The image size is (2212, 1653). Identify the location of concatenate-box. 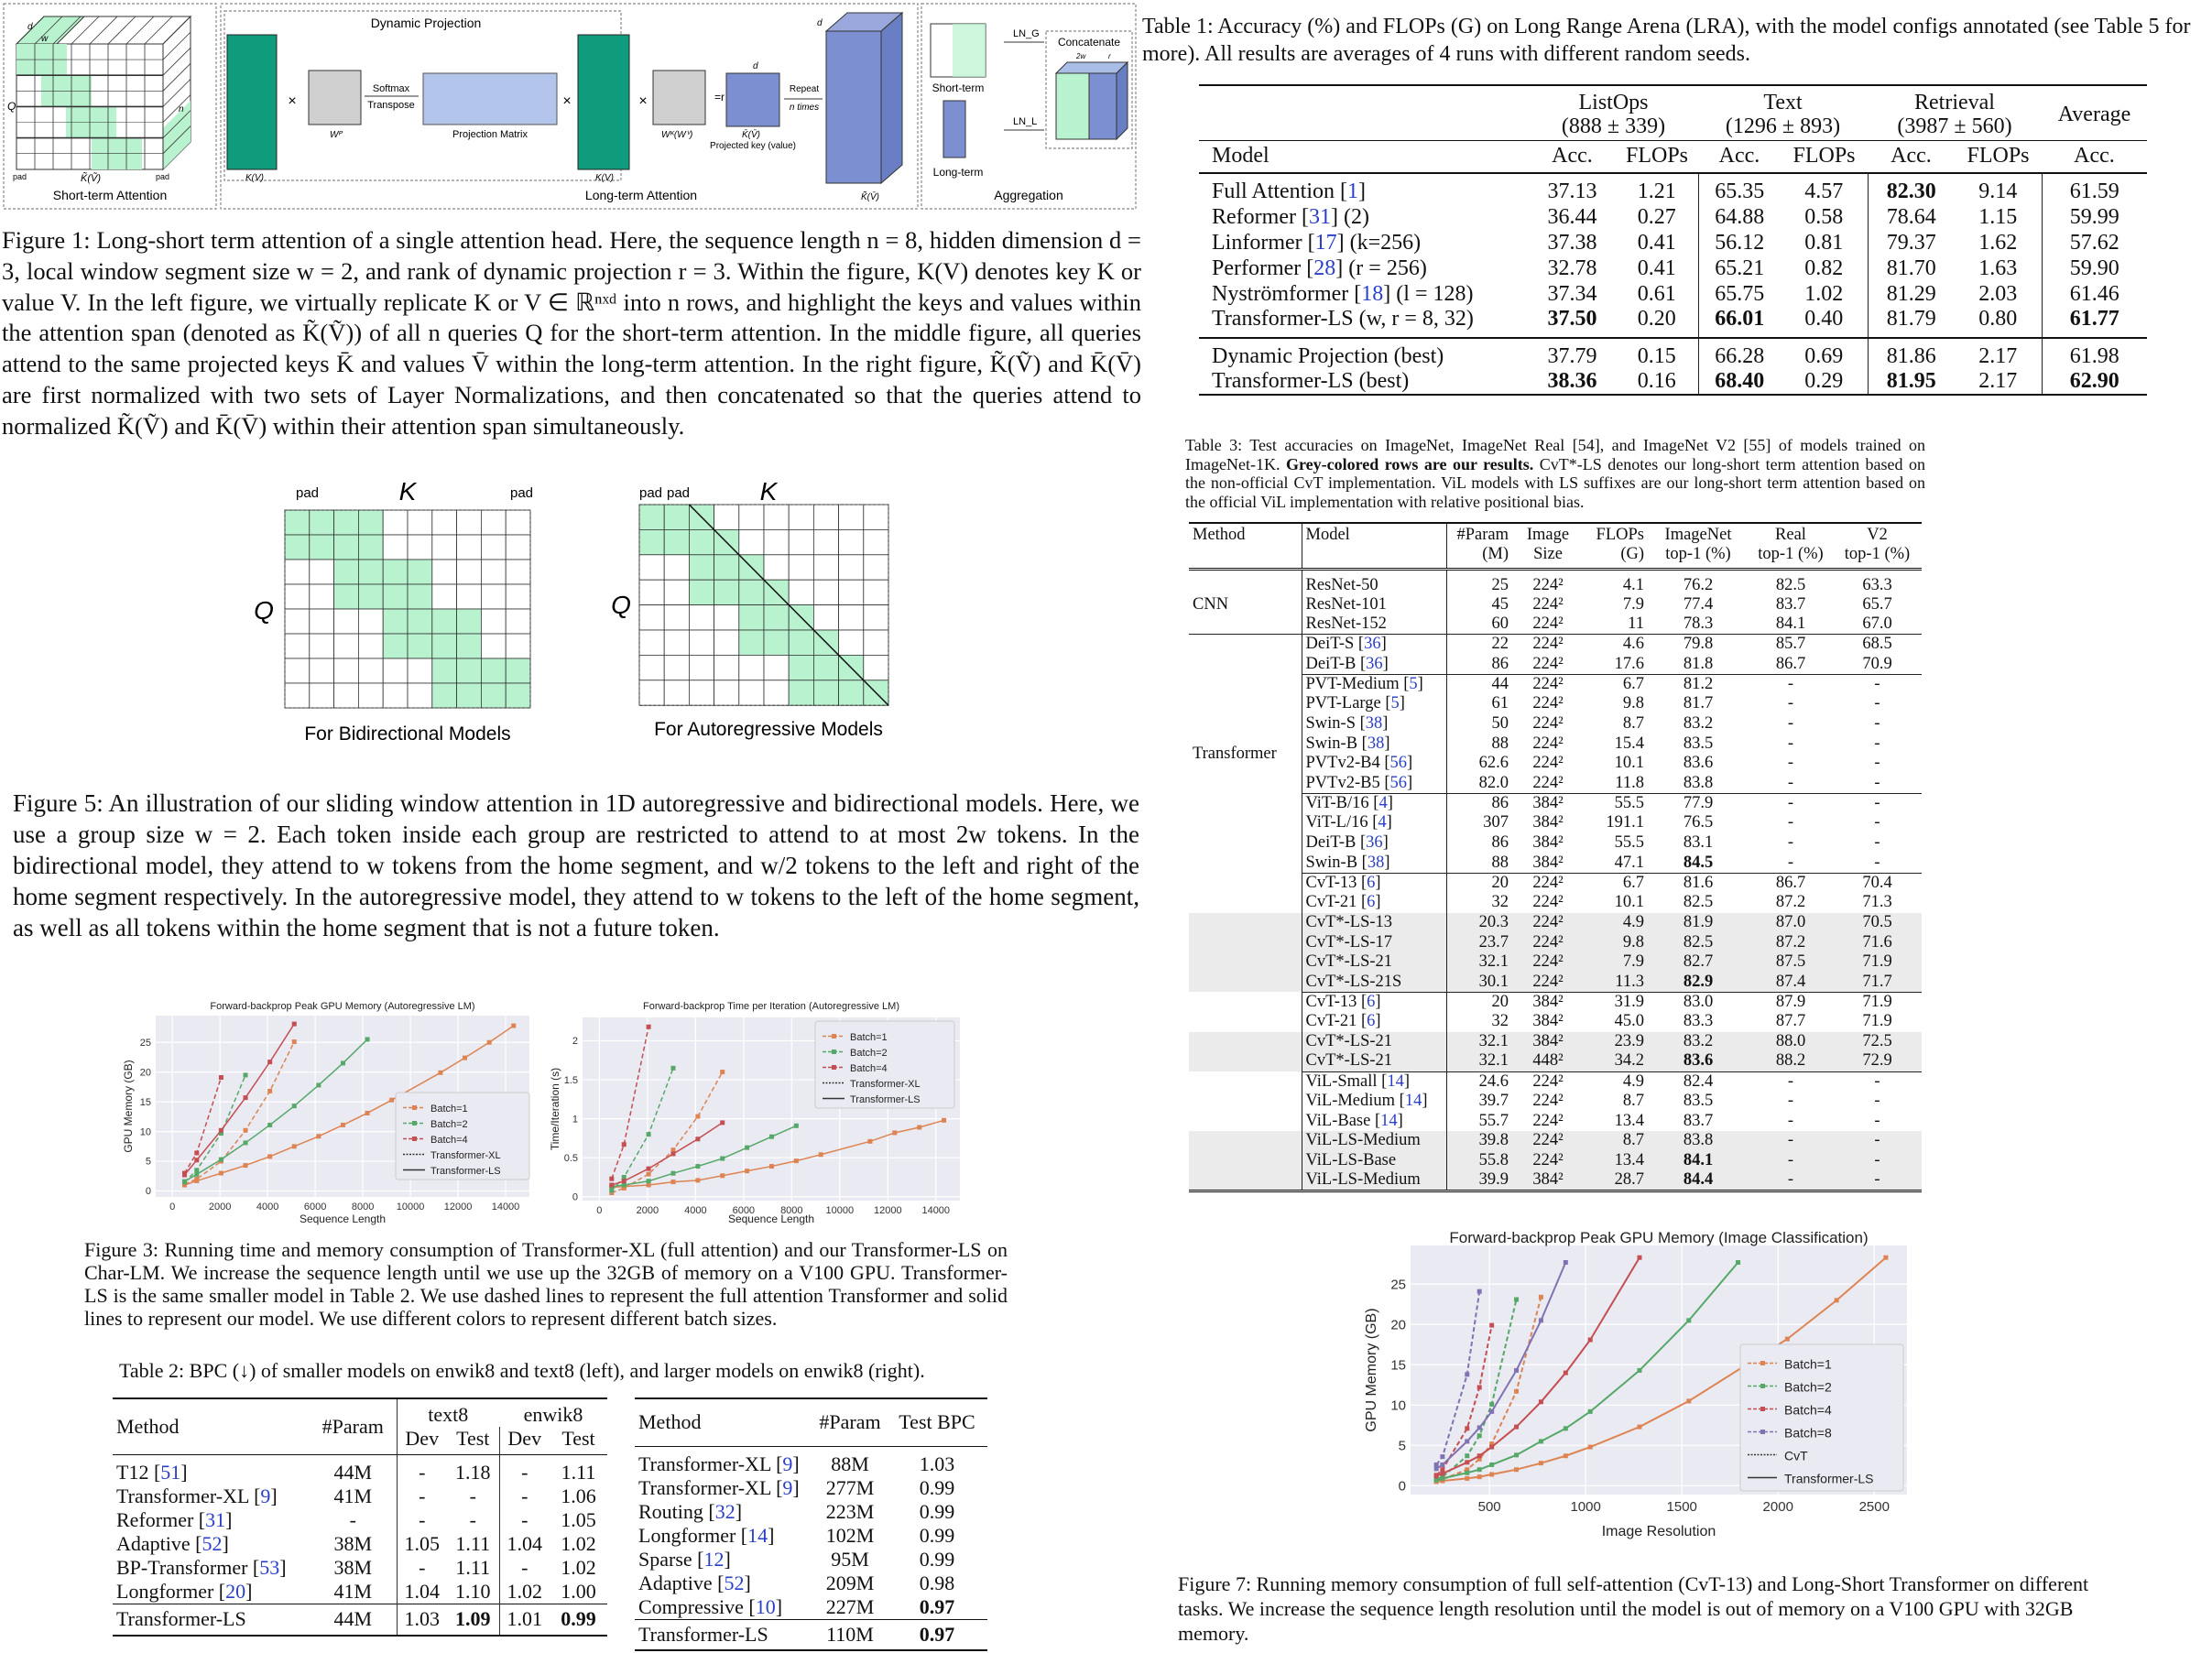
(1089, 90).